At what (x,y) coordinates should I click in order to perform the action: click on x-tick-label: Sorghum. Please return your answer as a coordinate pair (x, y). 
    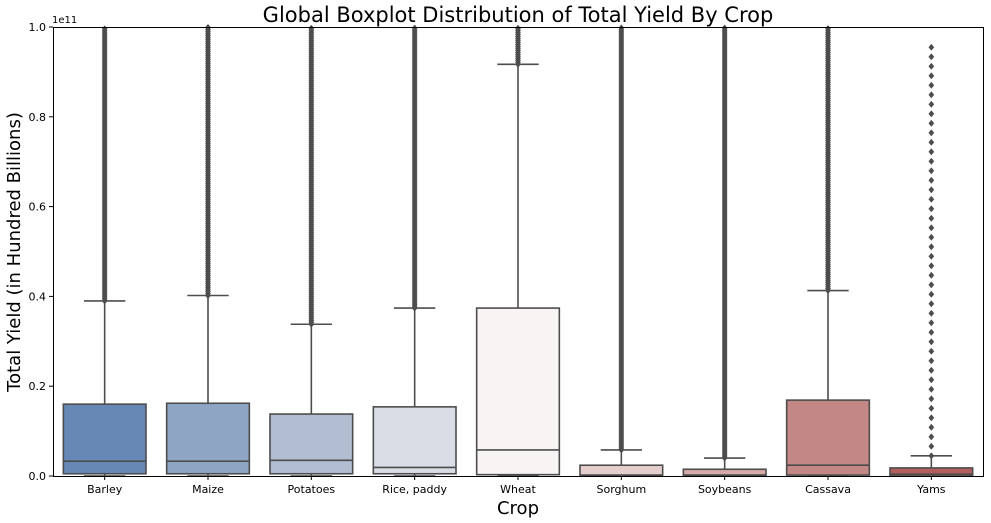
    Looking at the image, I should click on (621, 489).